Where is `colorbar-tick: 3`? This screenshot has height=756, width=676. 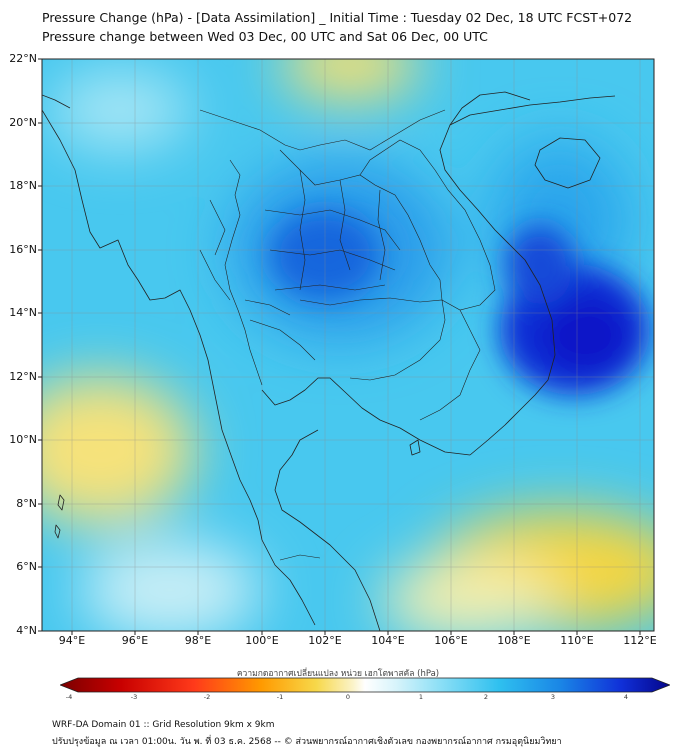 colorbar-tick: 3 is located at coordinates (553, 697).